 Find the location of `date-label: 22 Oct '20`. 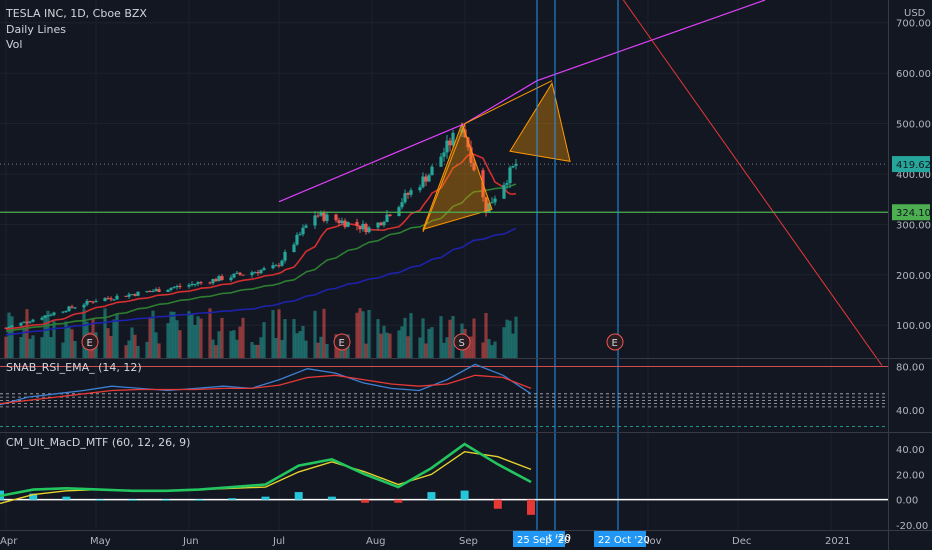

date-label: 22 Oct '20 is located at coordinates (624, 540).